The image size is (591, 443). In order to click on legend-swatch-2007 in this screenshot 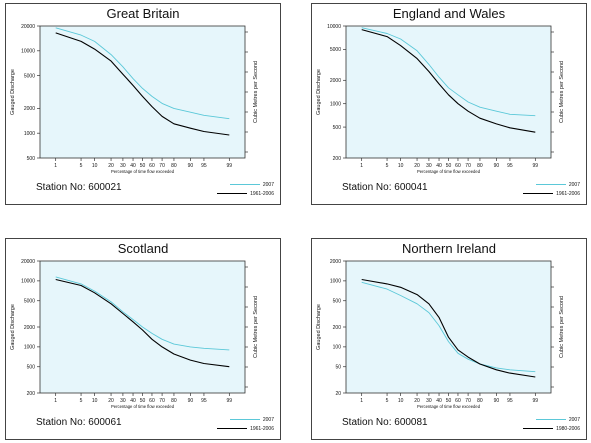, I will do `click(550, 184)`.